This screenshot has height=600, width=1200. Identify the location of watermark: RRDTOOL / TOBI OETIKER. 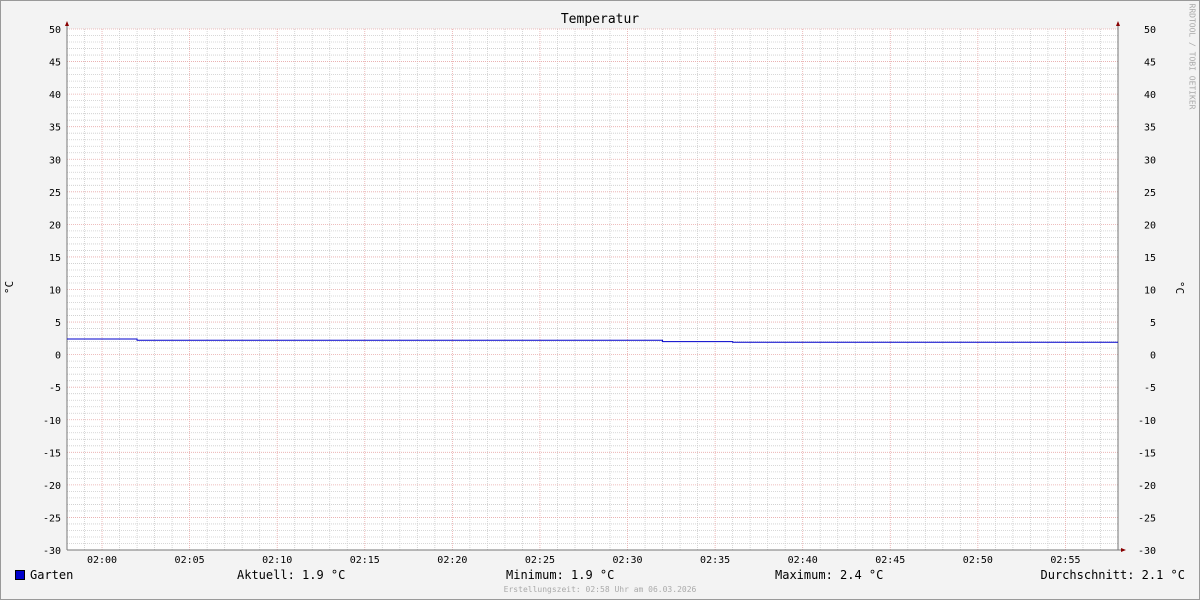
(1192, 56).